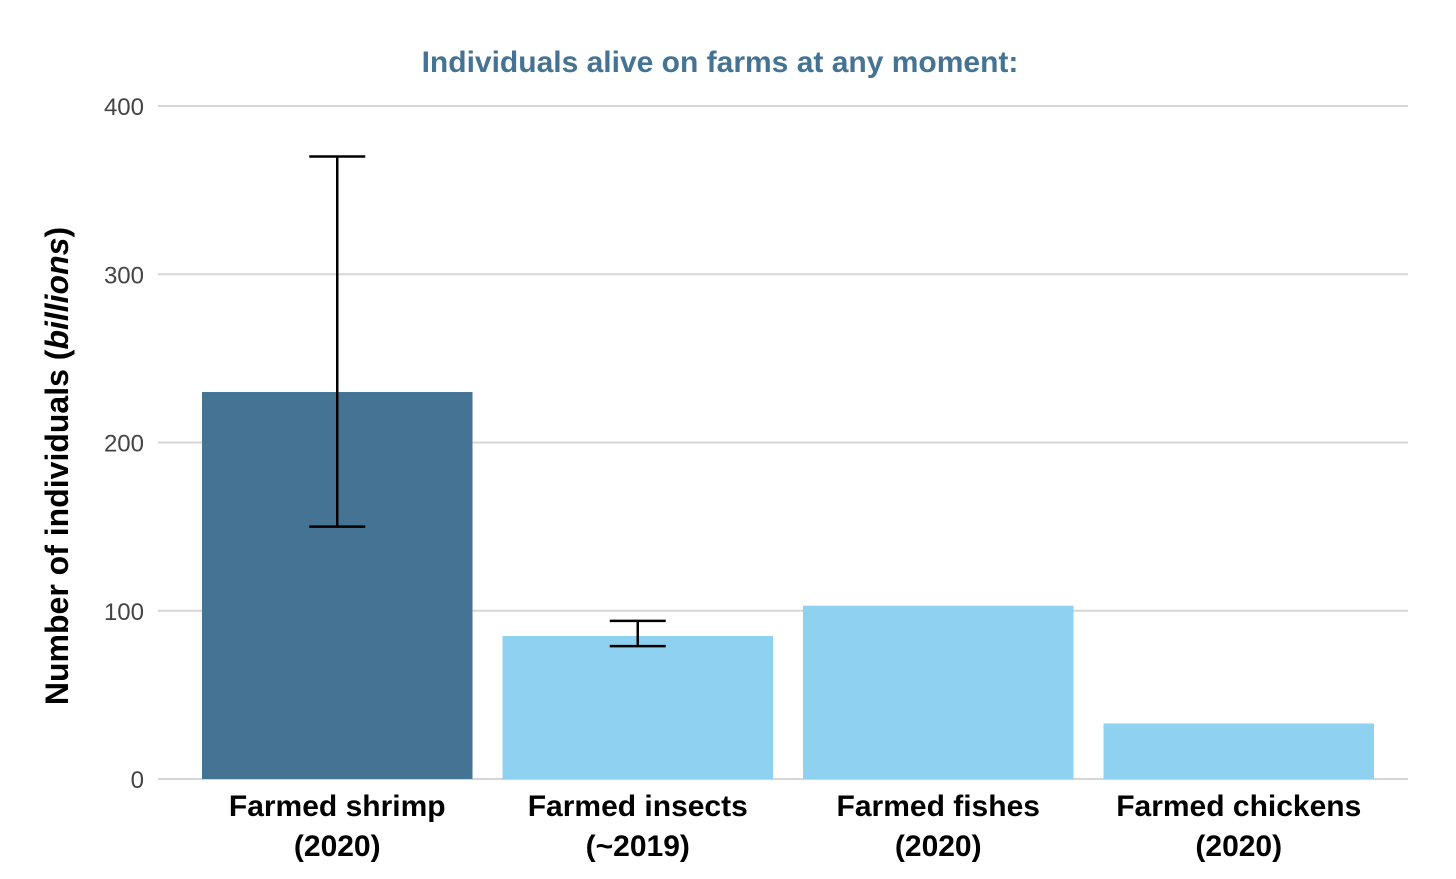 This screenshot has height=879, width=1456. I want to click on x-tick-label-line2: (~2019), so click(638, 846).